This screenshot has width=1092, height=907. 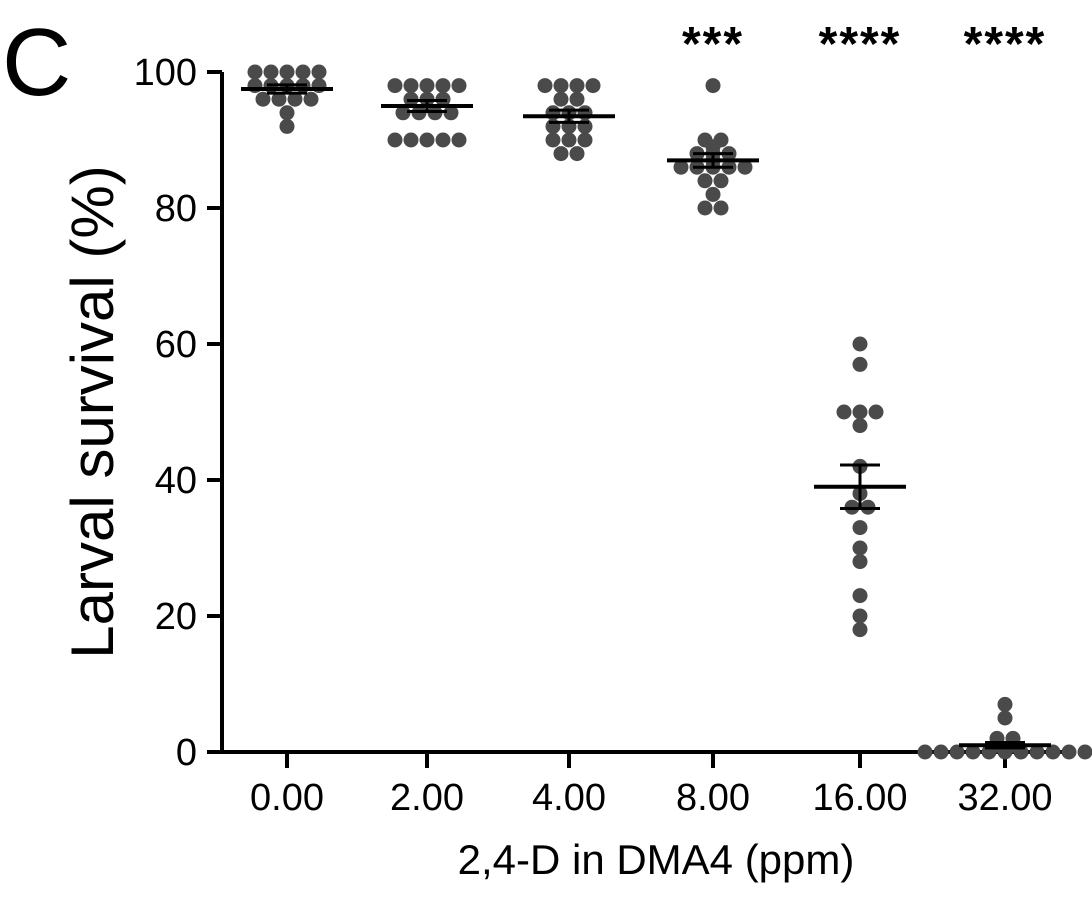 What do you see at coordinates (713, 44) in the screenshot?
I see `significance-marker: ***` at bounding box center [713, 44].